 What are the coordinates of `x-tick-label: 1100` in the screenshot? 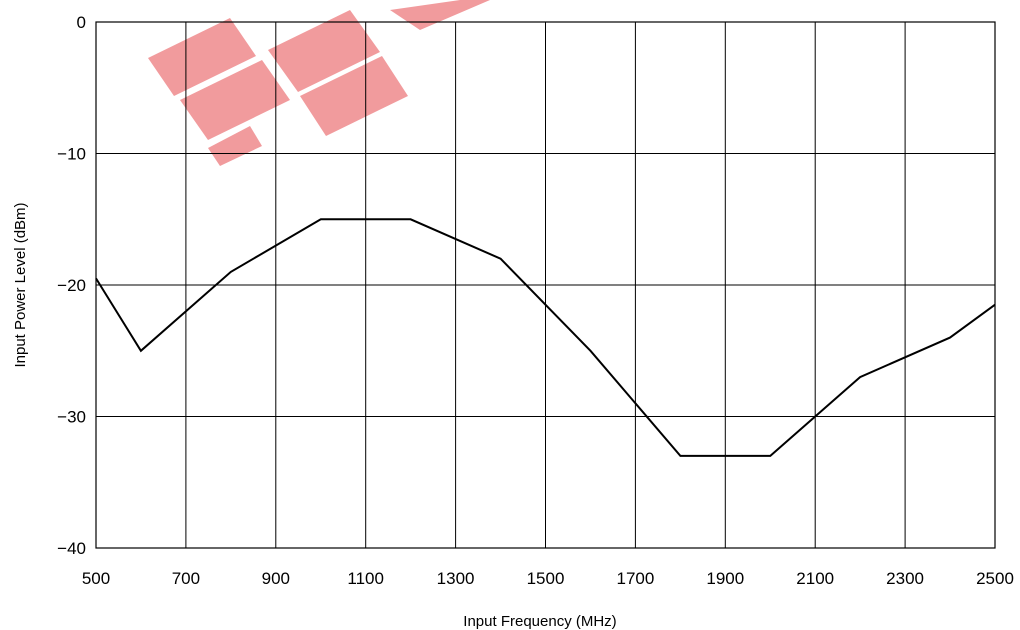 It's located at (365, 578).